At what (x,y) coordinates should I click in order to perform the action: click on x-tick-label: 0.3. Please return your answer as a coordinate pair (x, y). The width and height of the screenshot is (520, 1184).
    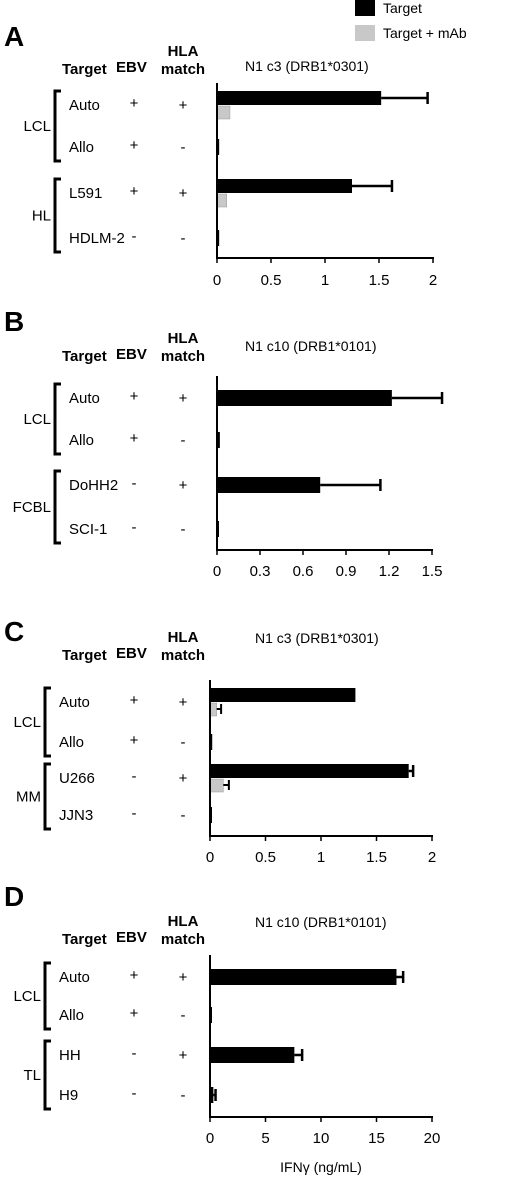
    Looking at the image, I should click on (260, 571).